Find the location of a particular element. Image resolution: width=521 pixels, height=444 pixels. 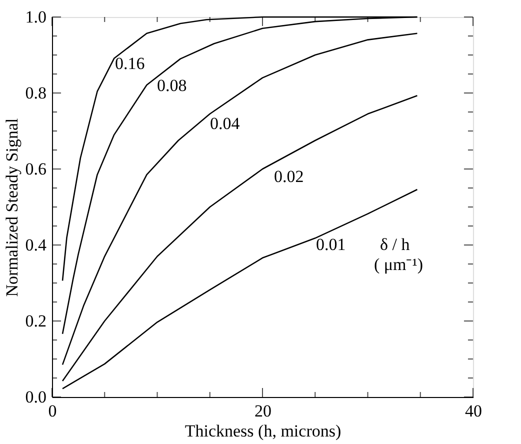

y-tick-label: 0.6 is located at coordinates (35, 169).